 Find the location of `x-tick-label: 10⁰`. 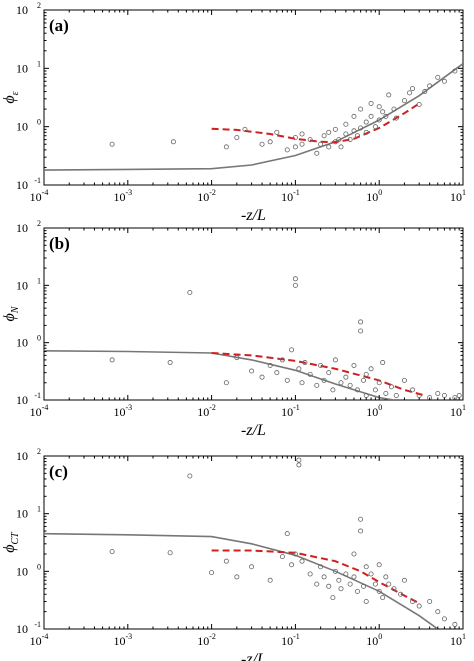

x-tick-label: 10⁰ is located at coordinates (374, 640).